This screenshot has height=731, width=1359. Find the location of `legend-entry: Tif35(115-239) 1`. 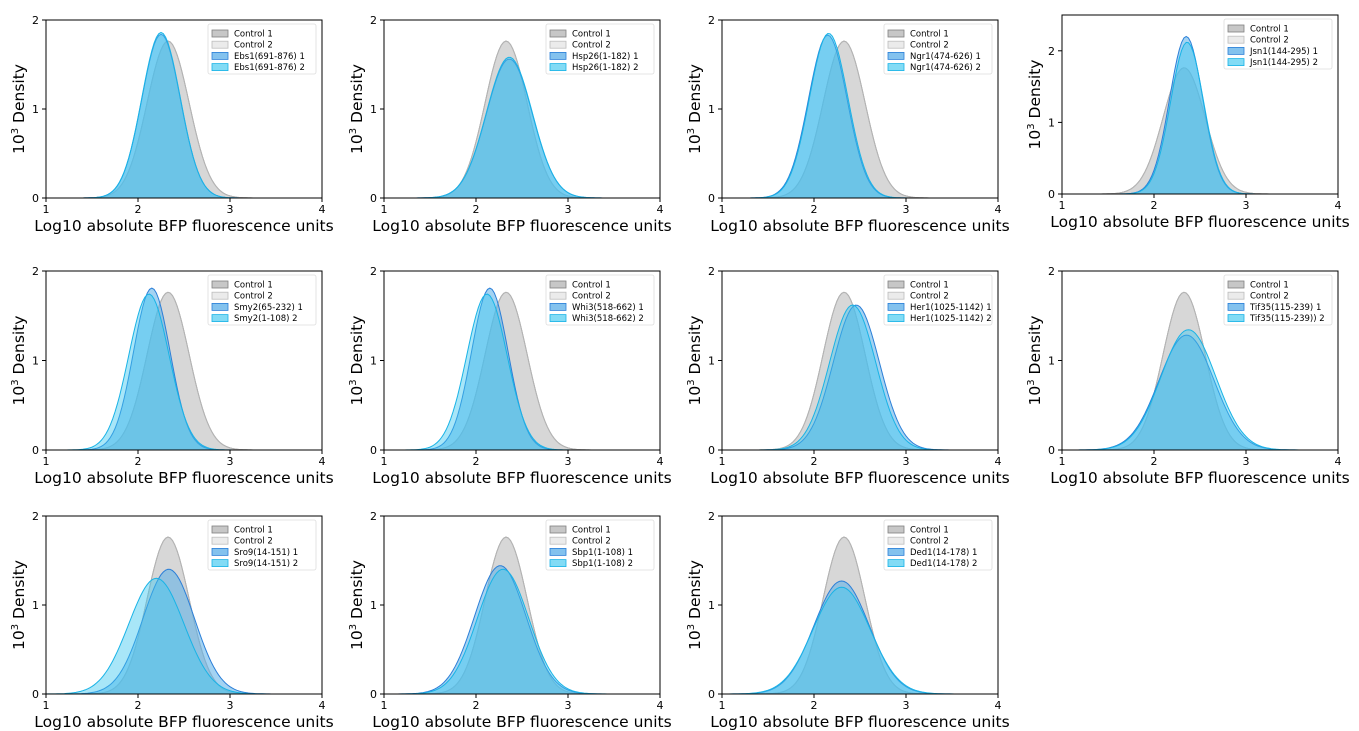

legend-entry: Tif35(115-239) 1 is located at coordinates (1285, 308).